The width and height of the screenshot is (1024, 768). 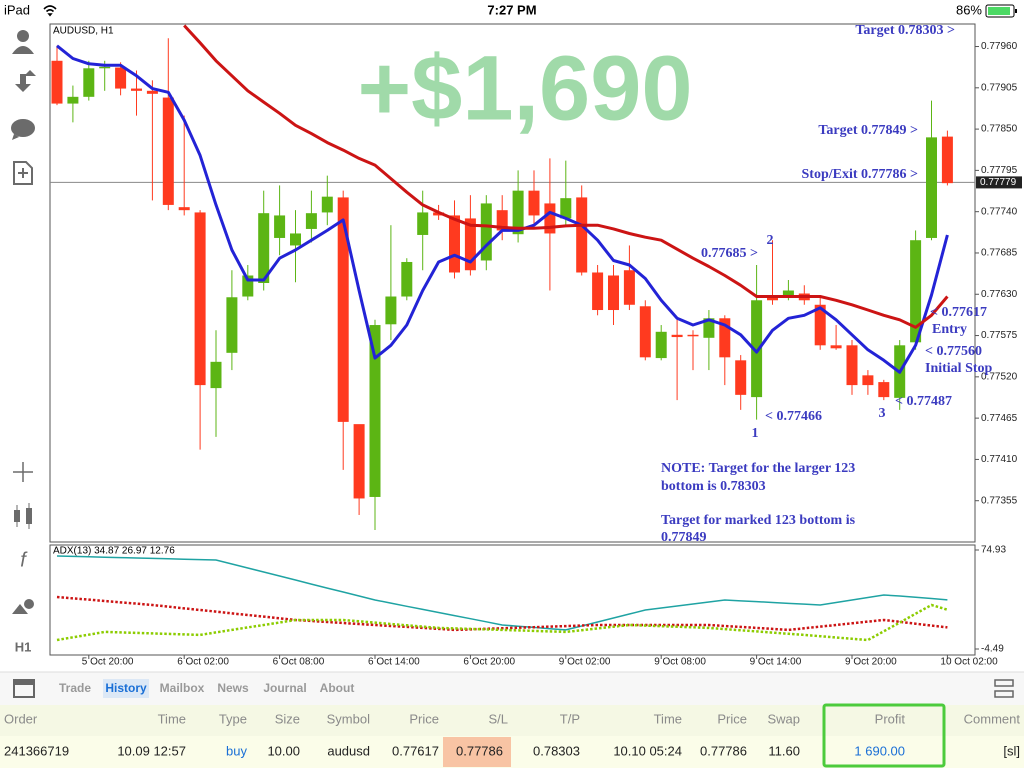 I want to click on annotation: < 0.77617, so click(x=958, y=312).